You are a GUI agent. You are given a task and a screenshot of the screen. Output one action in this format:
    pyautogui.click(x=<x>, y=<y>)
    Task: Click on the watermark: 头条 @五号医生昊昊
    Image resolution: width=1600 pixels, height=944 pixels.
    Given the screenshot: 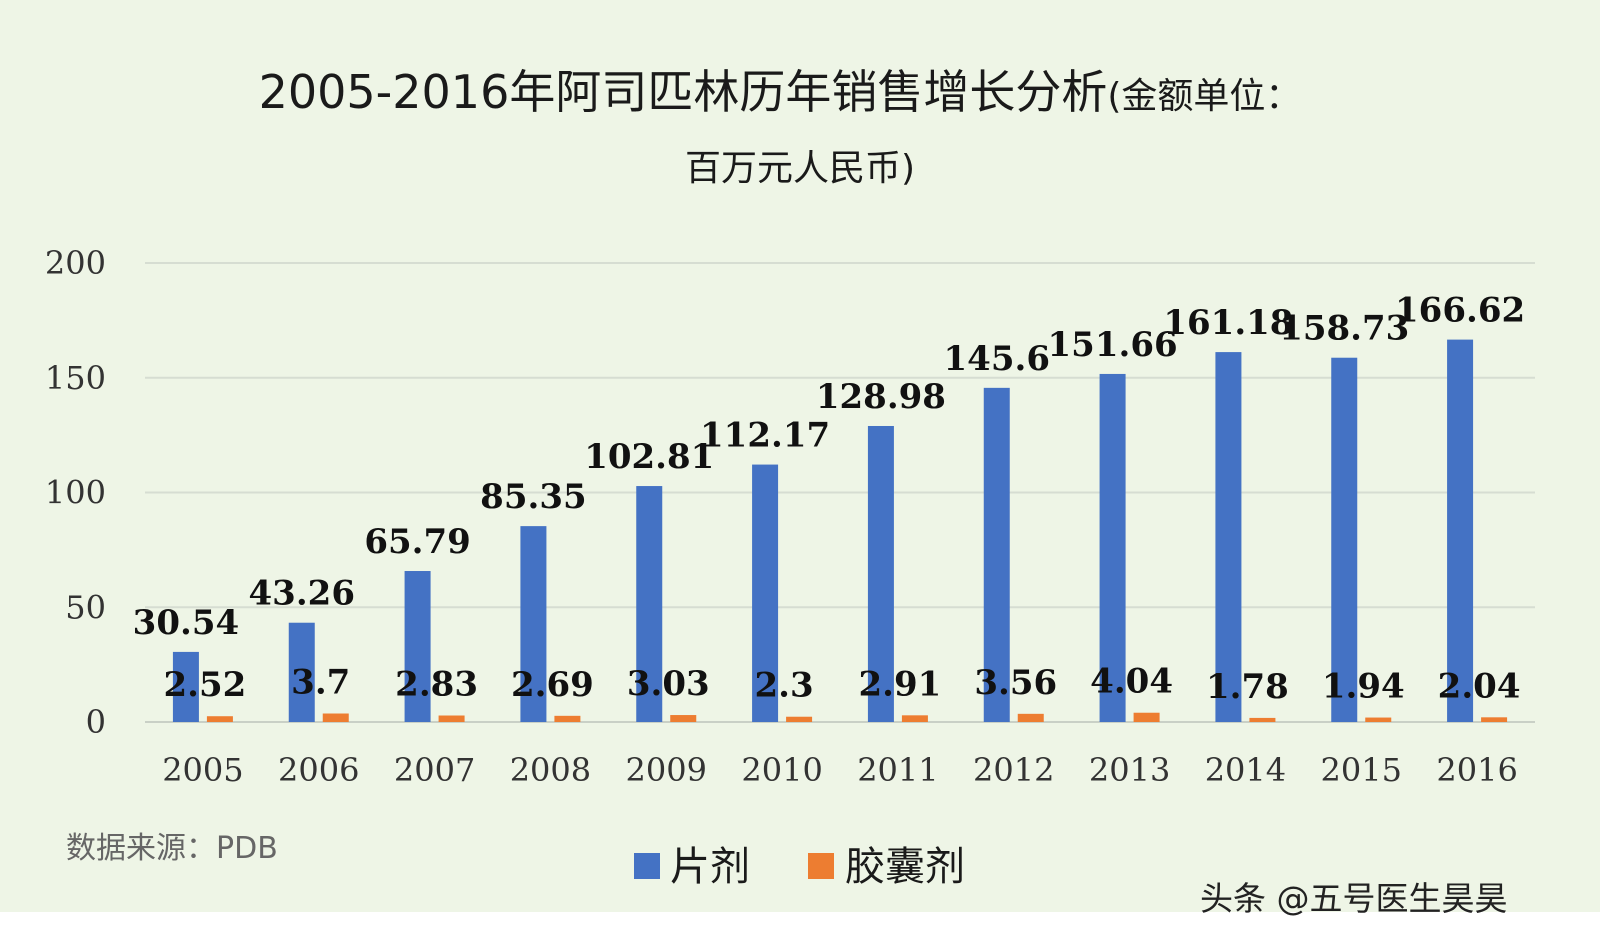 What is the action you would take?
    pyautogui.click(x=1354, y=898)
    